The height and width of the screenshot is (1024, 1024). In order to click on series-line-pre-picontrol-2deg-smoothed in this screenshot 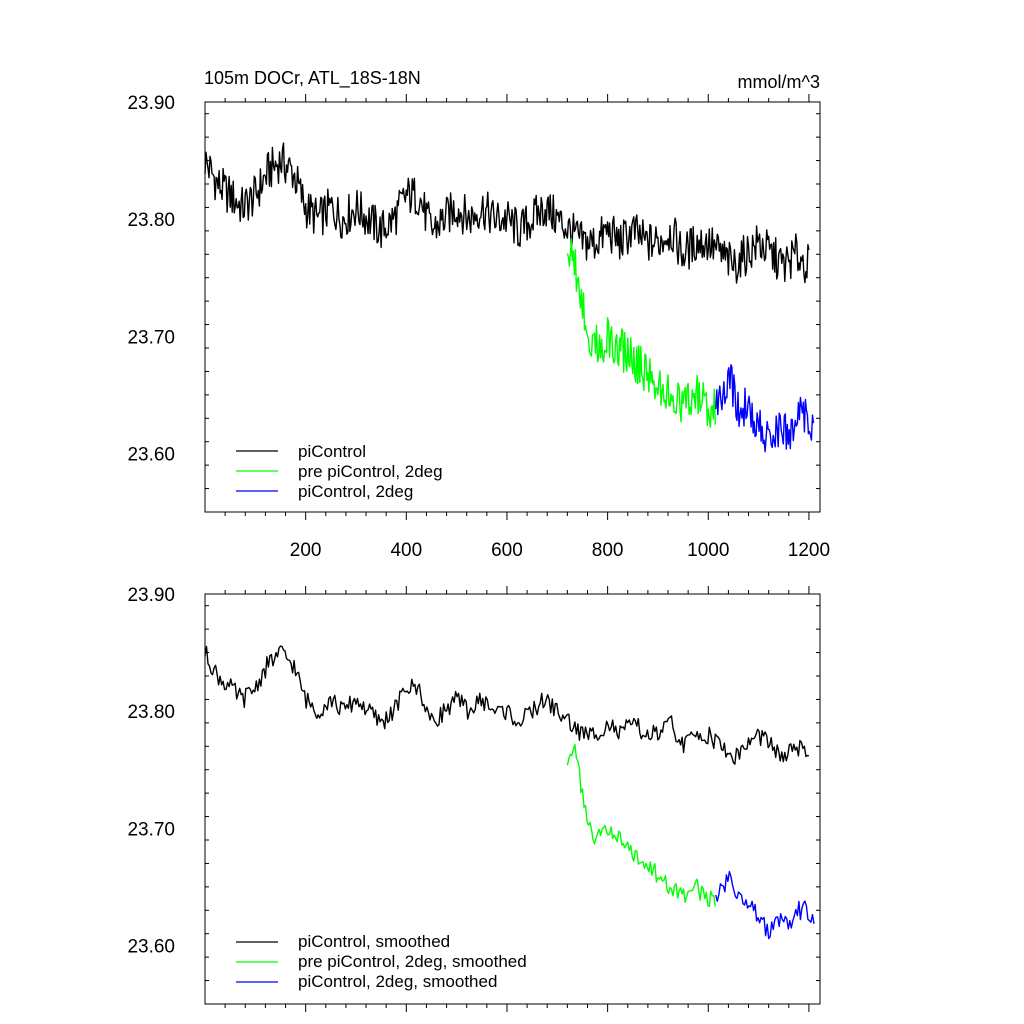, I will do `click(641, 825)`.